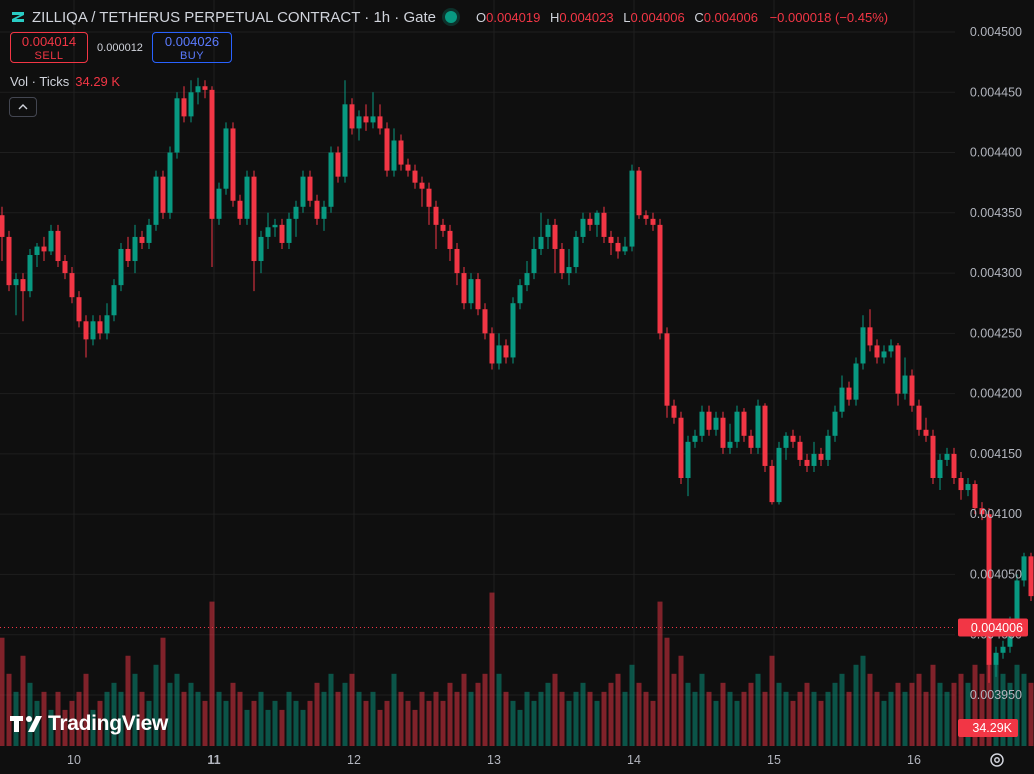 Image resolution: width=1034 pixels, height=774 pixels. I want to click on price-tick-label: 0.004500, so click(996, 32).